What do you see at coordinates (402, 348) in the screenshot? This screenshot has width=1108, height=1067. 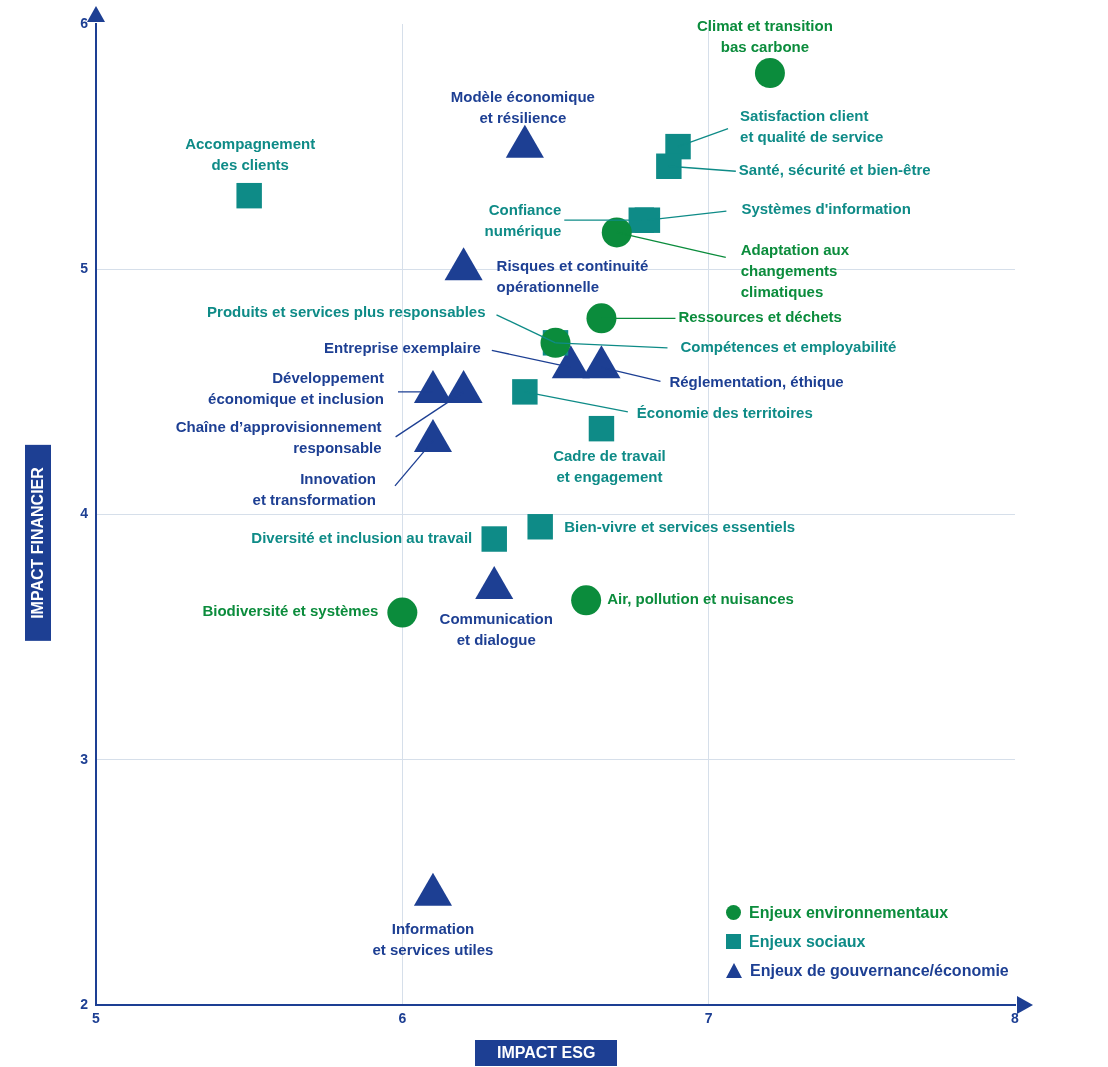 I see `annotation: Entreprise exemplaire` at bounding box center [402, 348].